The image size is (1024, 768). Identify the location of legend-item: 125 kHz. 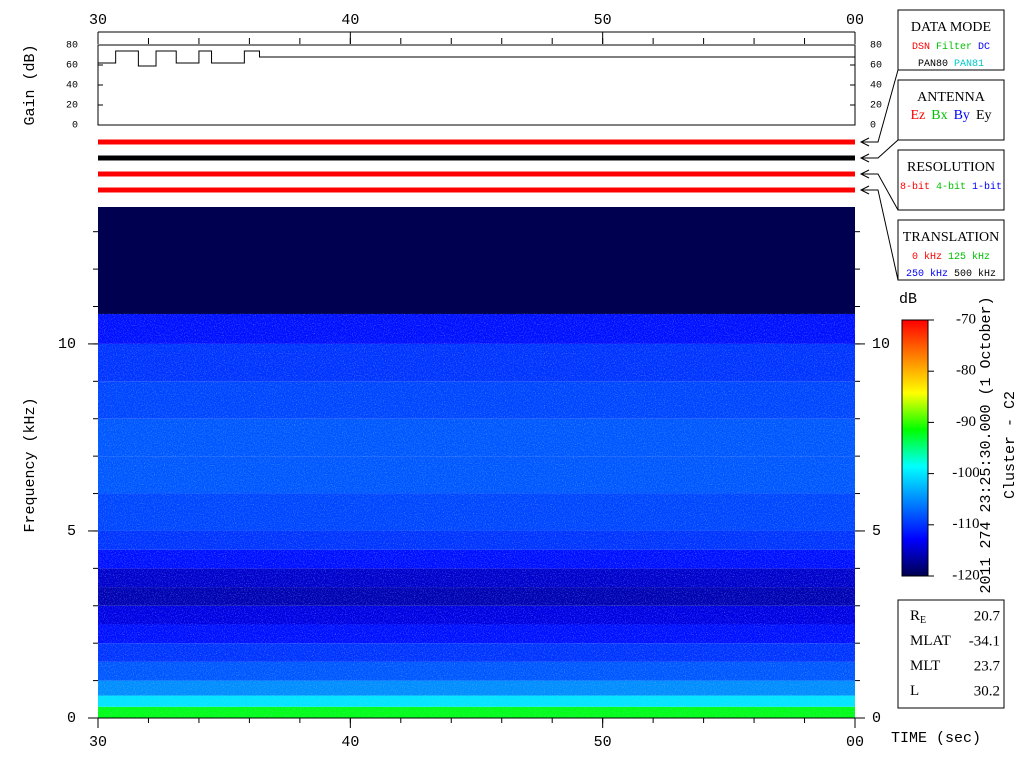
(969, 257).